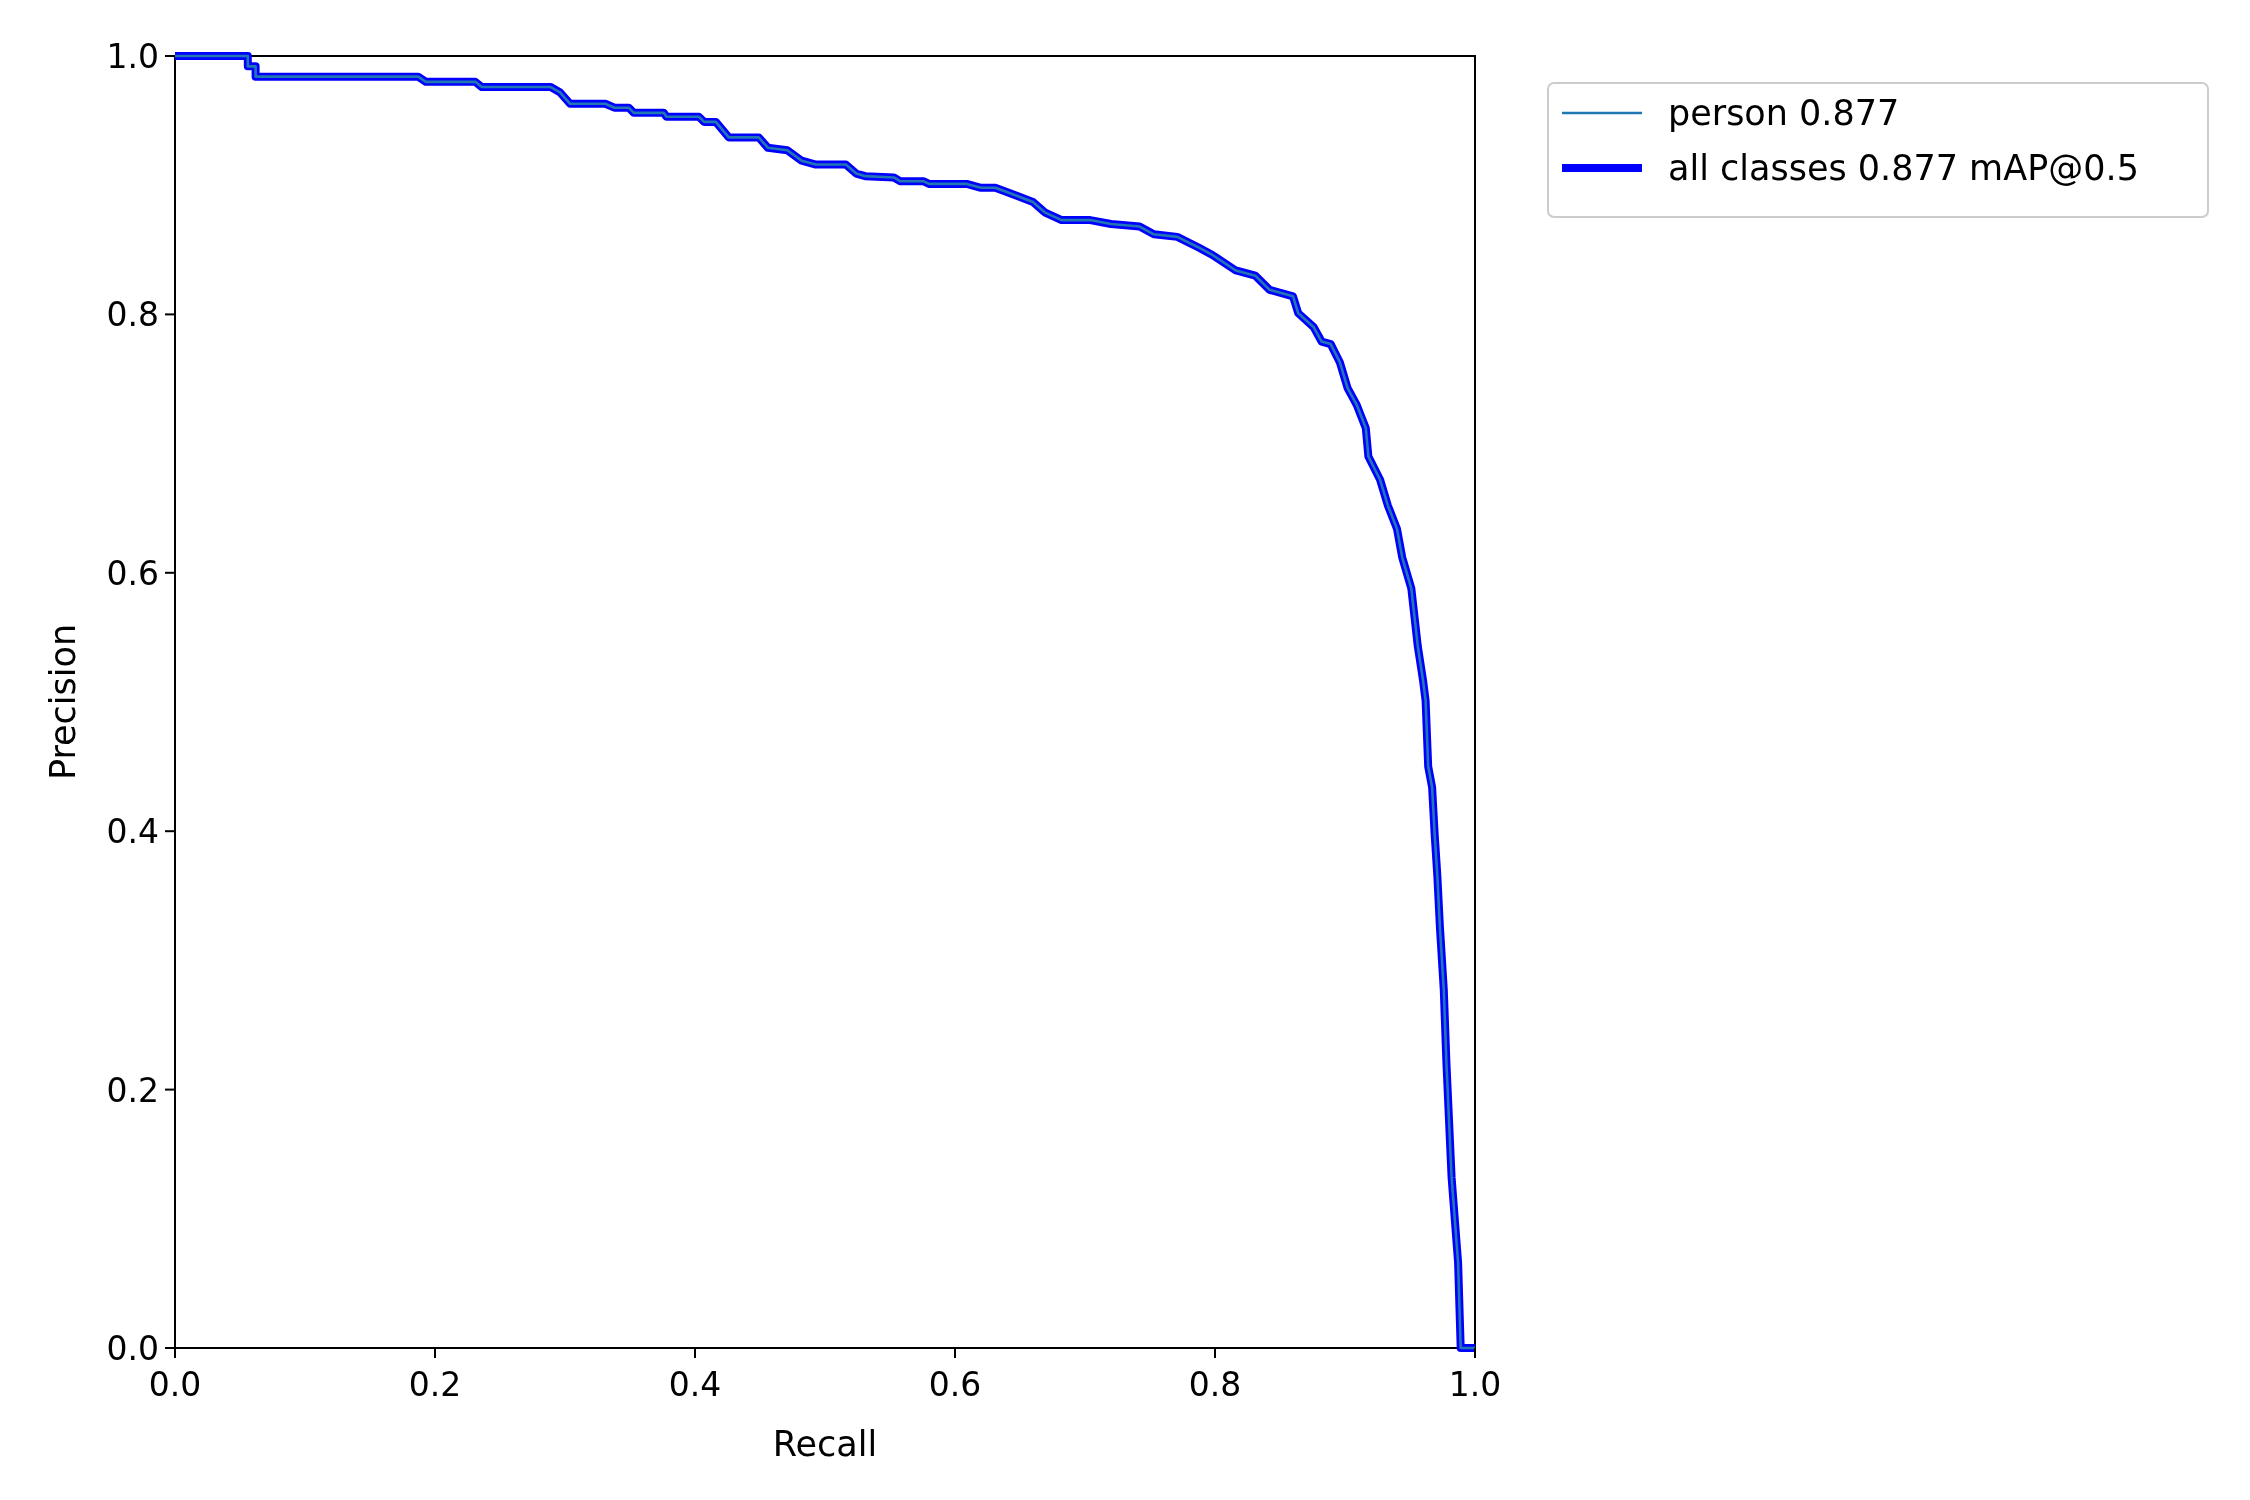  Describe the element at coordinates (132, 573) in the screenshot. I see `y-tick-label: 0.6` at that location.